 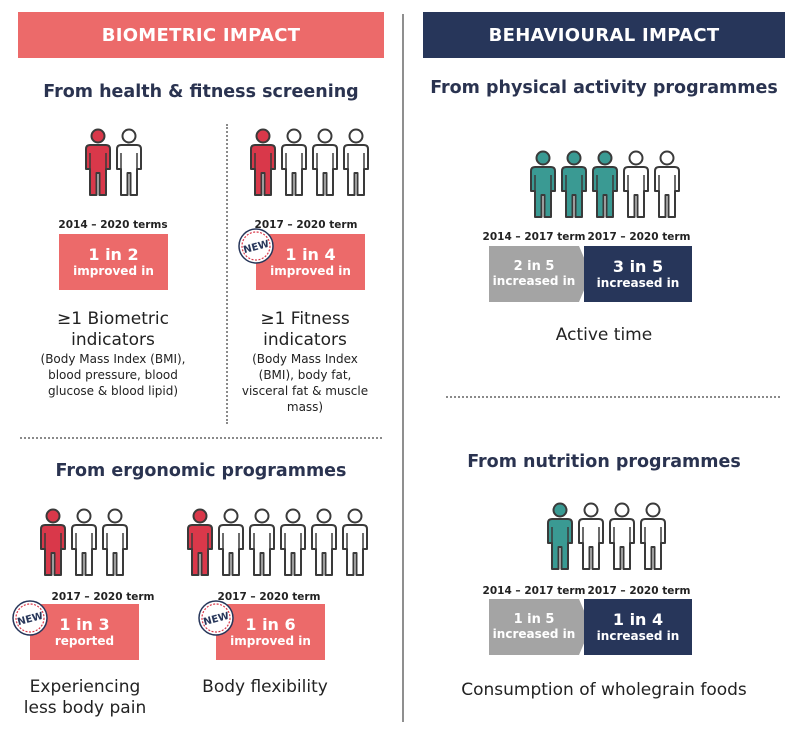 I want to click on activity-prev-label: increased in, so click(x=534, y=281).